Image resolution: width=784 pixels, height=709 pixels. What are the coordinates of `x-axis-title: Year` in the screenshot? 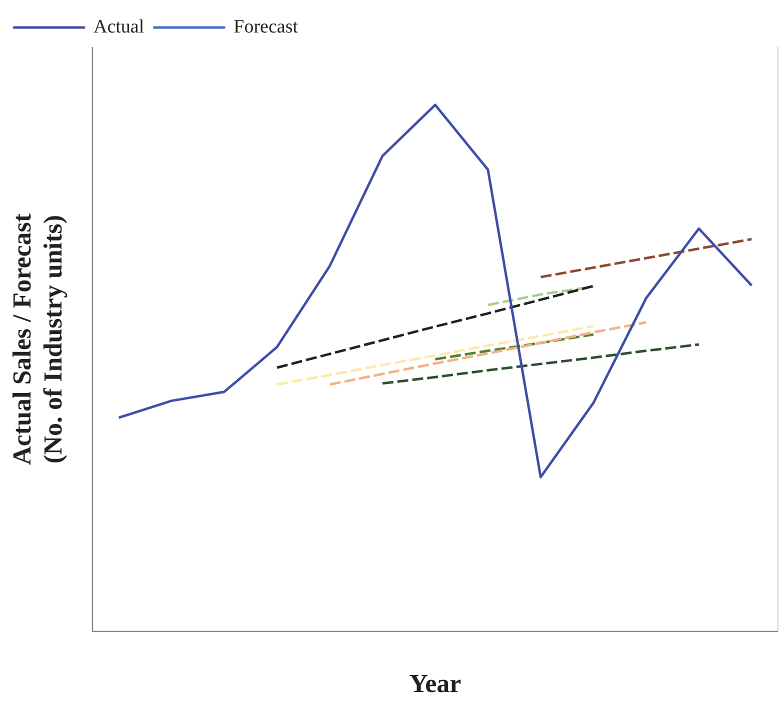 It's located at (435, 683).